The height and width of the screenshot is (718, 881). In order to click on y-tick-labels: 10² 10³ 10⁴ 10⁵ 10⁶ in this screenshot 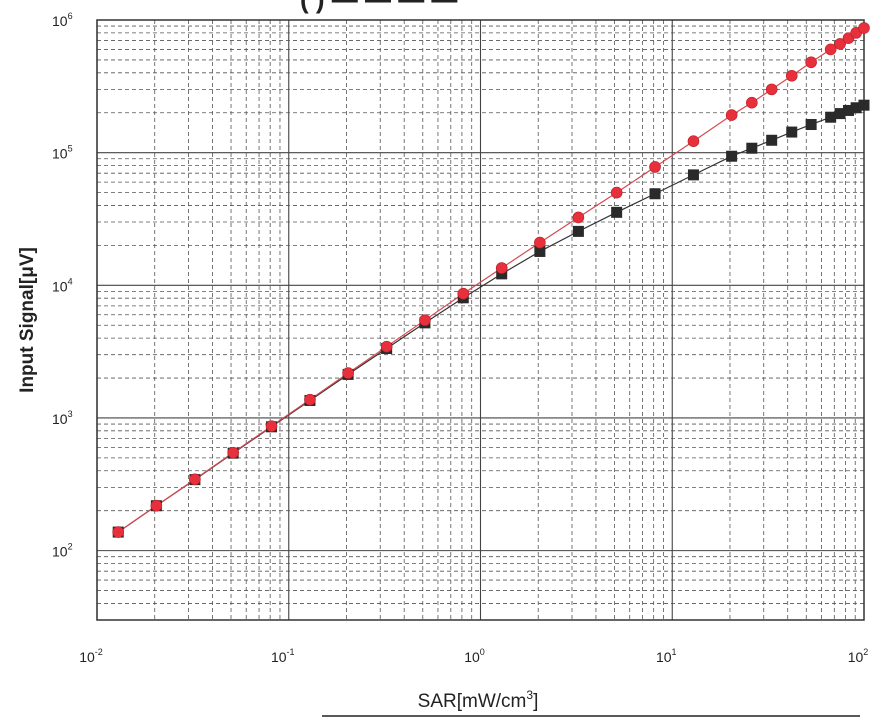, I will do `click(62, 285)`.